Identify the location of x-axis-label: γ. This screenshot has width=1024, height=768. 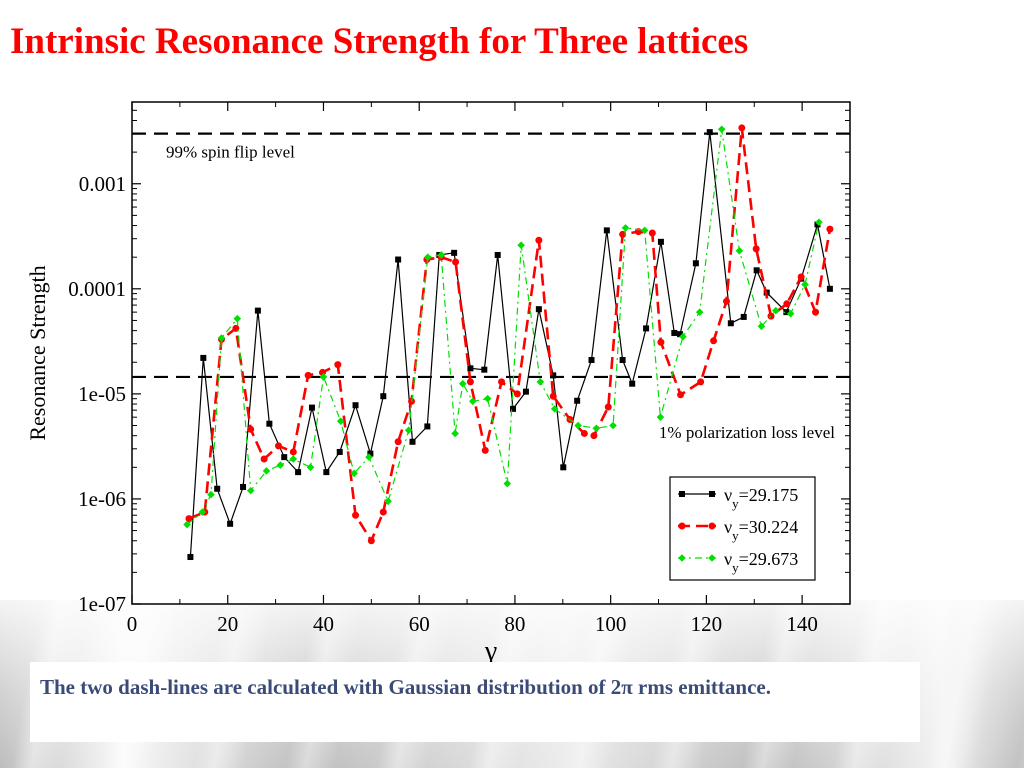
(490, 651).